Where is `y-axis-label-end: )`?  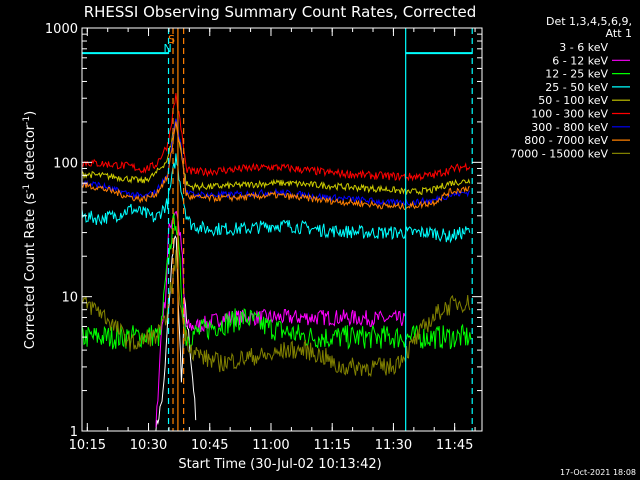
y-axis-label-end: ) is located at coordinates (30, 113).